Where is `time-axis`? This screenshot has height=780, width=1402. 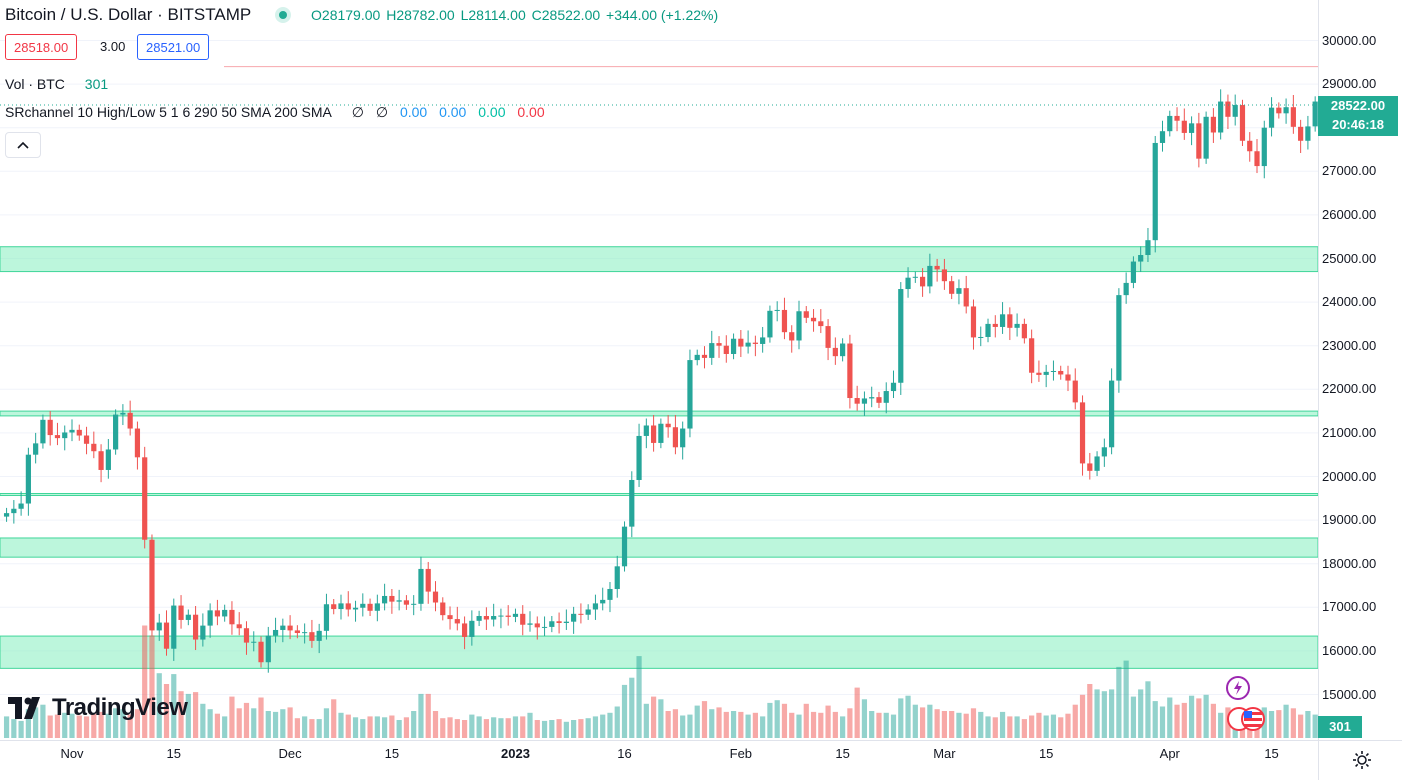
time-axis is located at coordinates (659, 760).